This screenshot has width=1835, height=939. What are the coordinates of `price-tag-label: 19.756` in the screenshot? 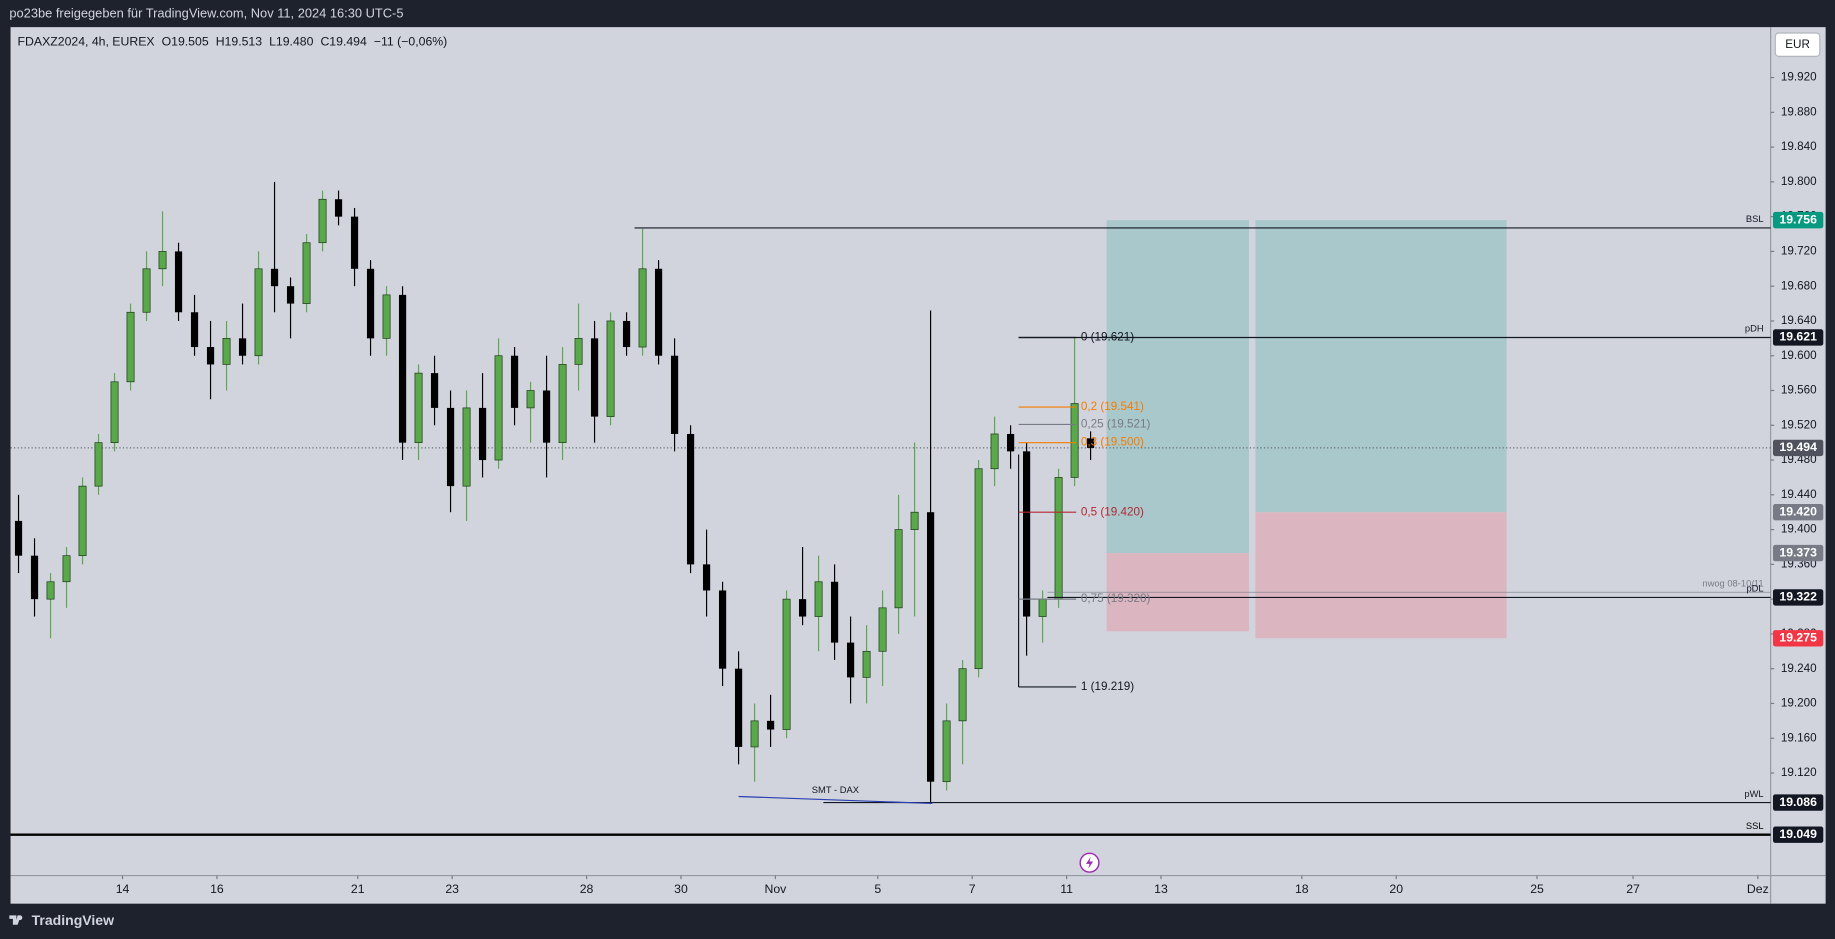 It's located at (1798, 219).